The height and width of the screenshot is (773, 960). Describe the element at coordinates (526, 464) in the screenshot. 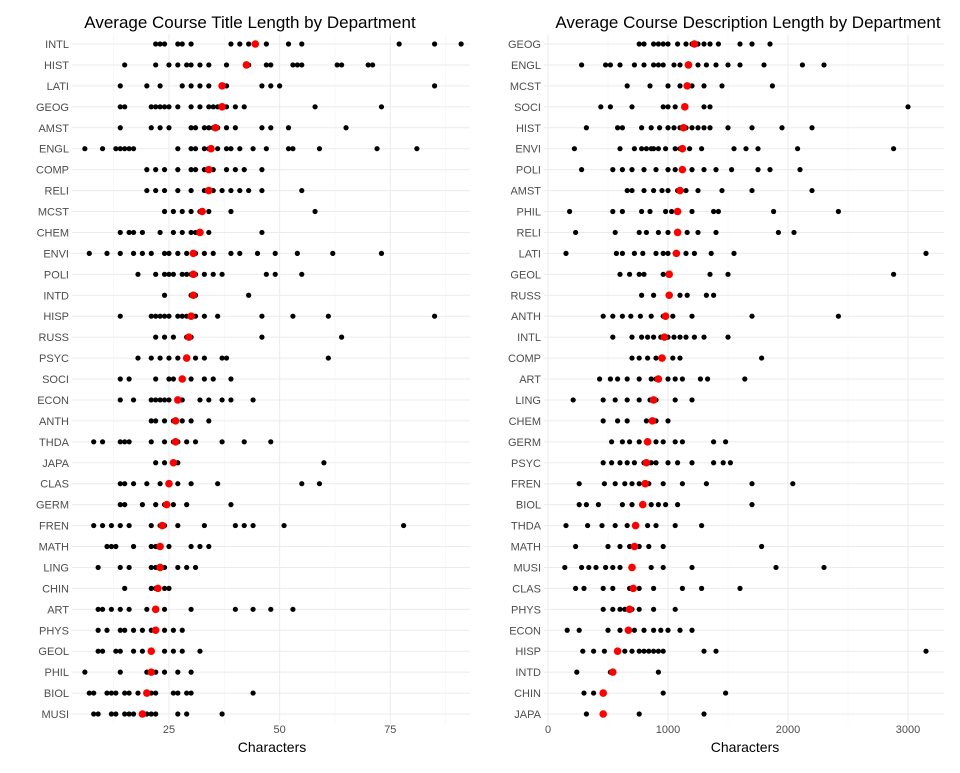

I see `y-tick-label: PSYC` at that location.